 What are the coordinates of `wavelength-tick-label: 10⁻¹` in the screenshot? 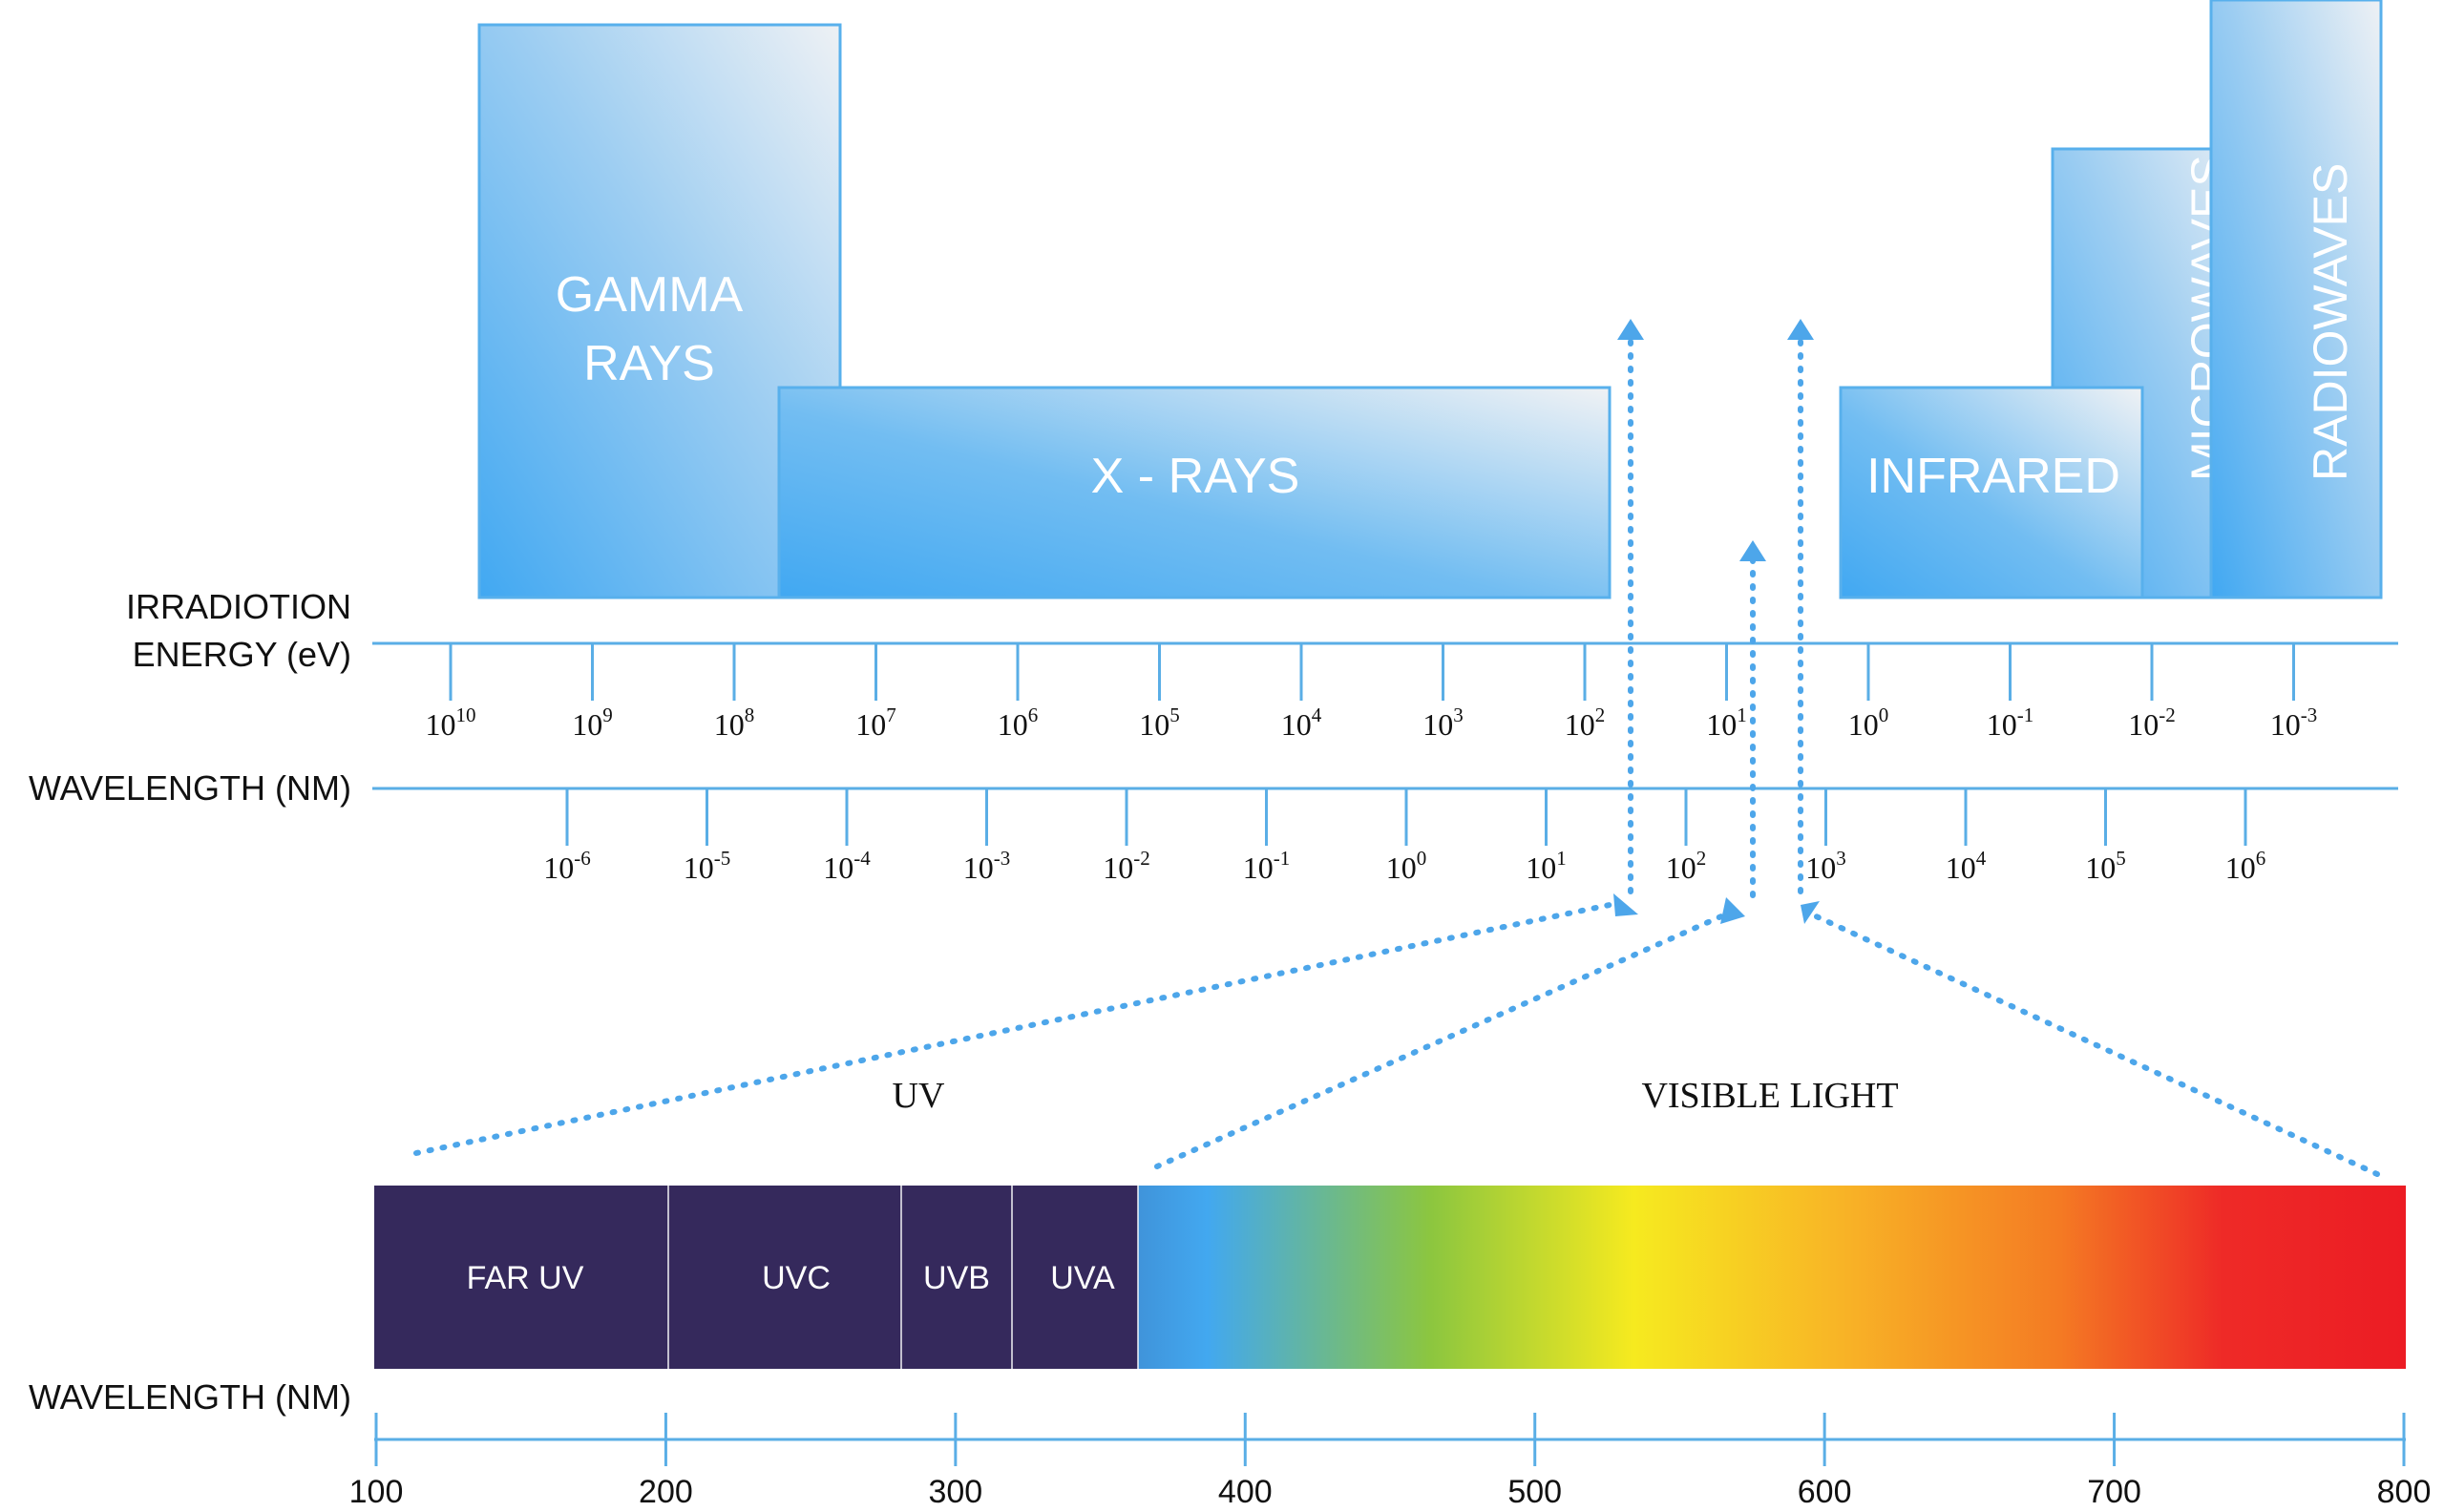 It's located at (1267, 866).